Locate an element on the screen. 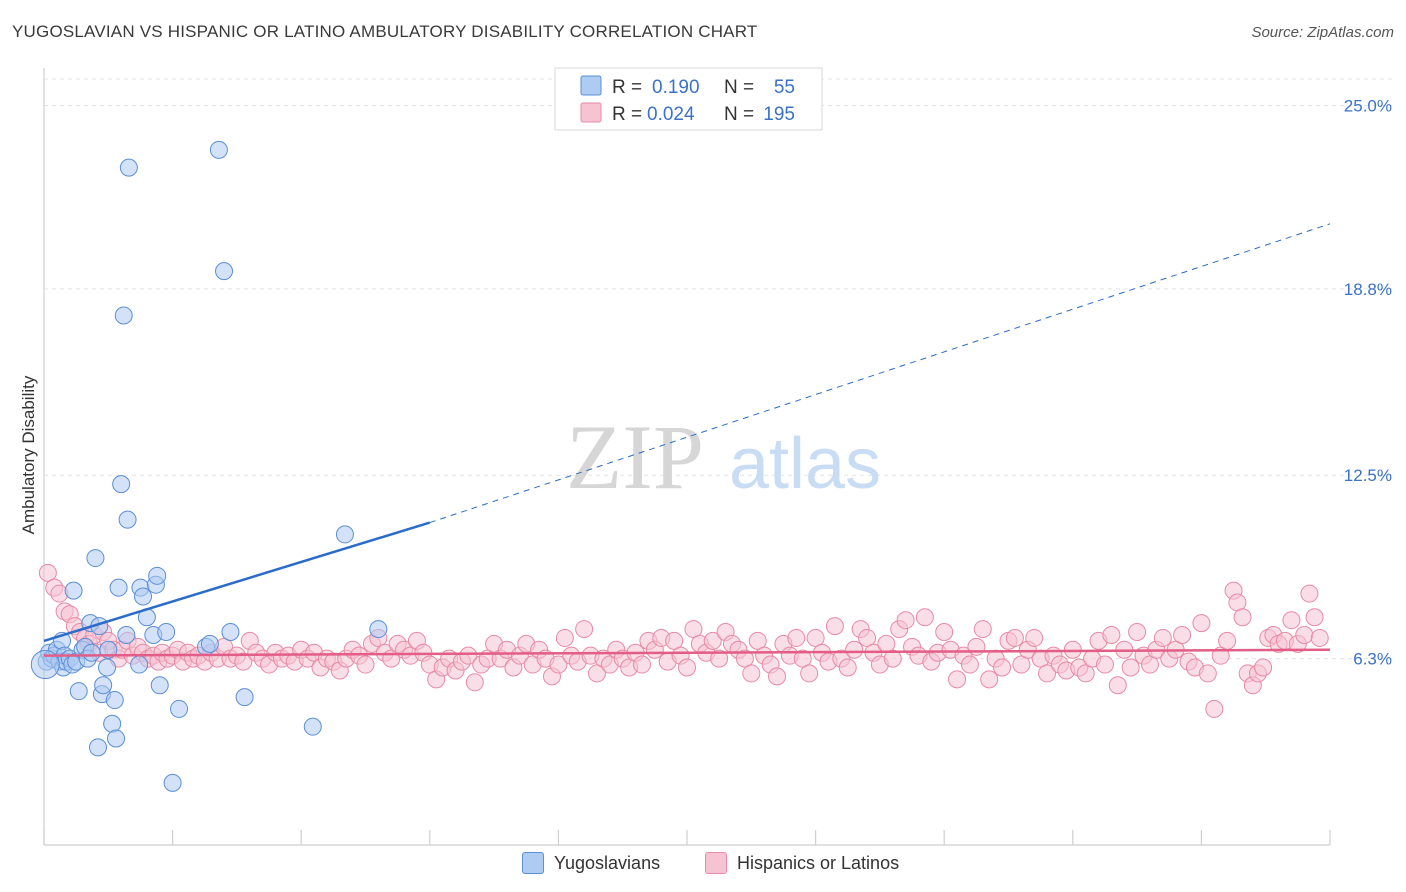 This screenshot has height=892, width=1406. legend-label: Hispanics or Latinos is located at coordinates (818, 862).